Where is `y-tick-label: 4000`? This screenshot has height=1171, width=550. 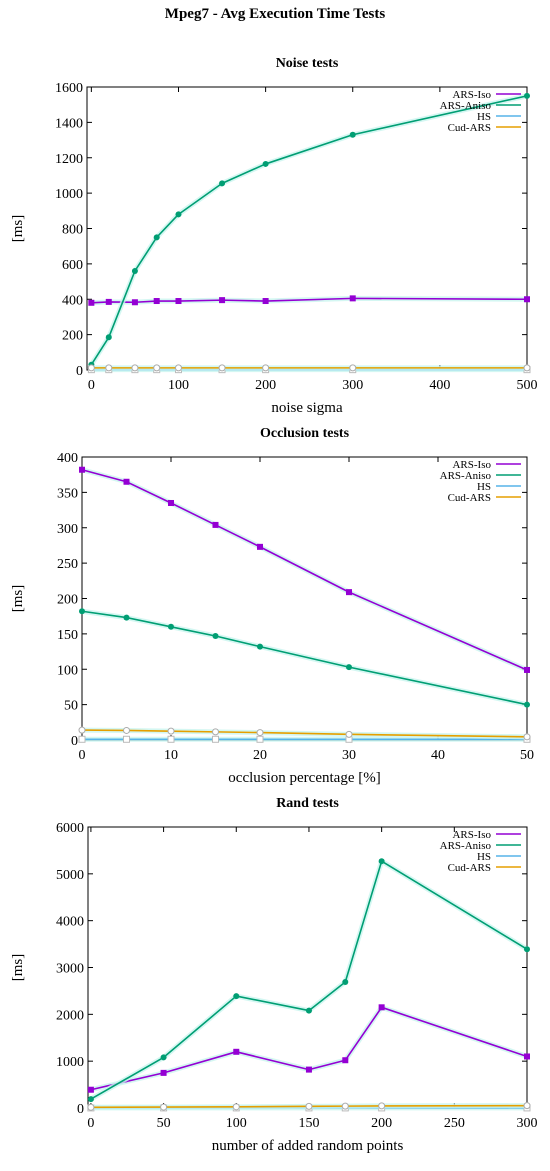 y-tick-label: 4000 is located at coordinates (70, 922).